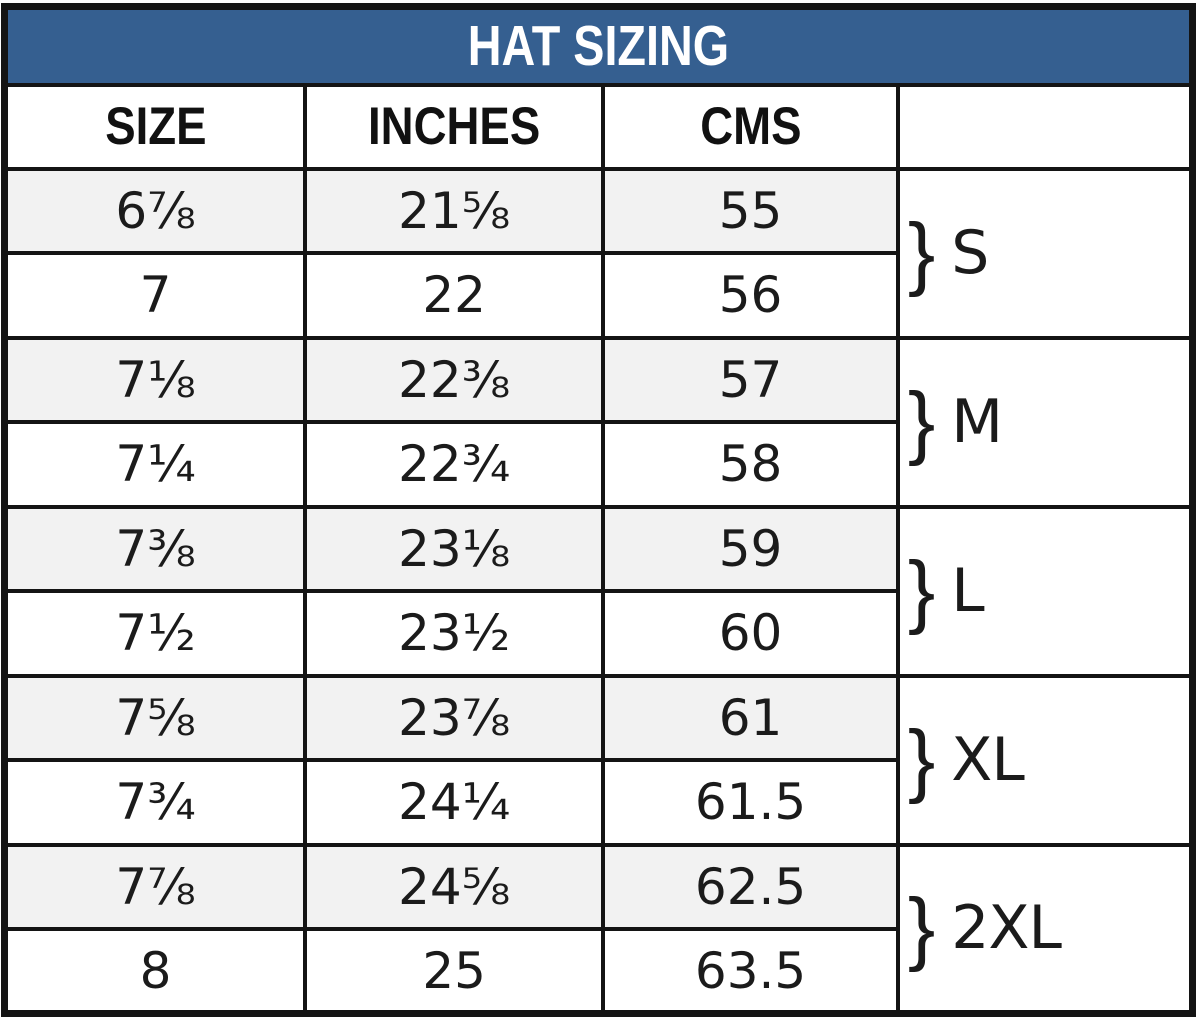 Image resolution: width=1200 pixels, height=1023 pixels. Describe the element at coordinates (155, 802) in the screenshot. I see `size-cell: 7¾` at that location.